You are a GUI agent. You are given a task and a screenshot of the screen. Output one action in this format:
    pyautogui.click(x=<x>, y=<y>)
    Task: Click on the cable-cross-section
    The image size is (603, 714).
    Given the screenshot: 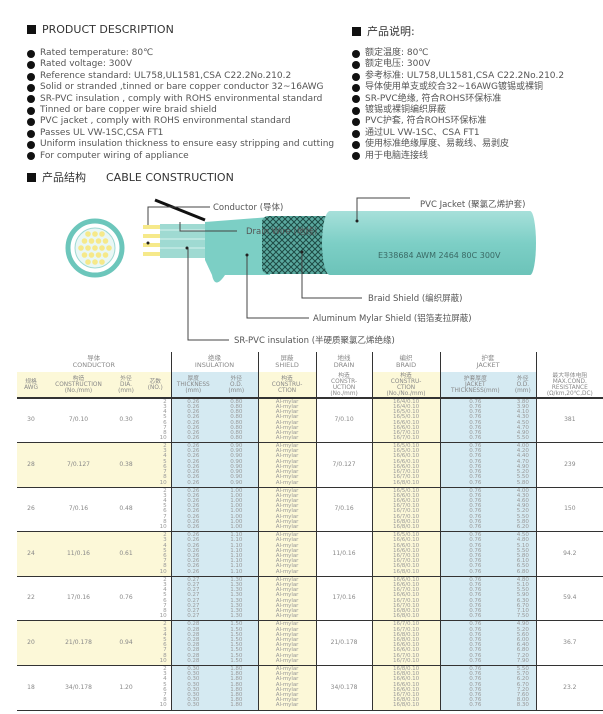 What is the action you would take?
    pyautogui.click(x=95, y=248)
    